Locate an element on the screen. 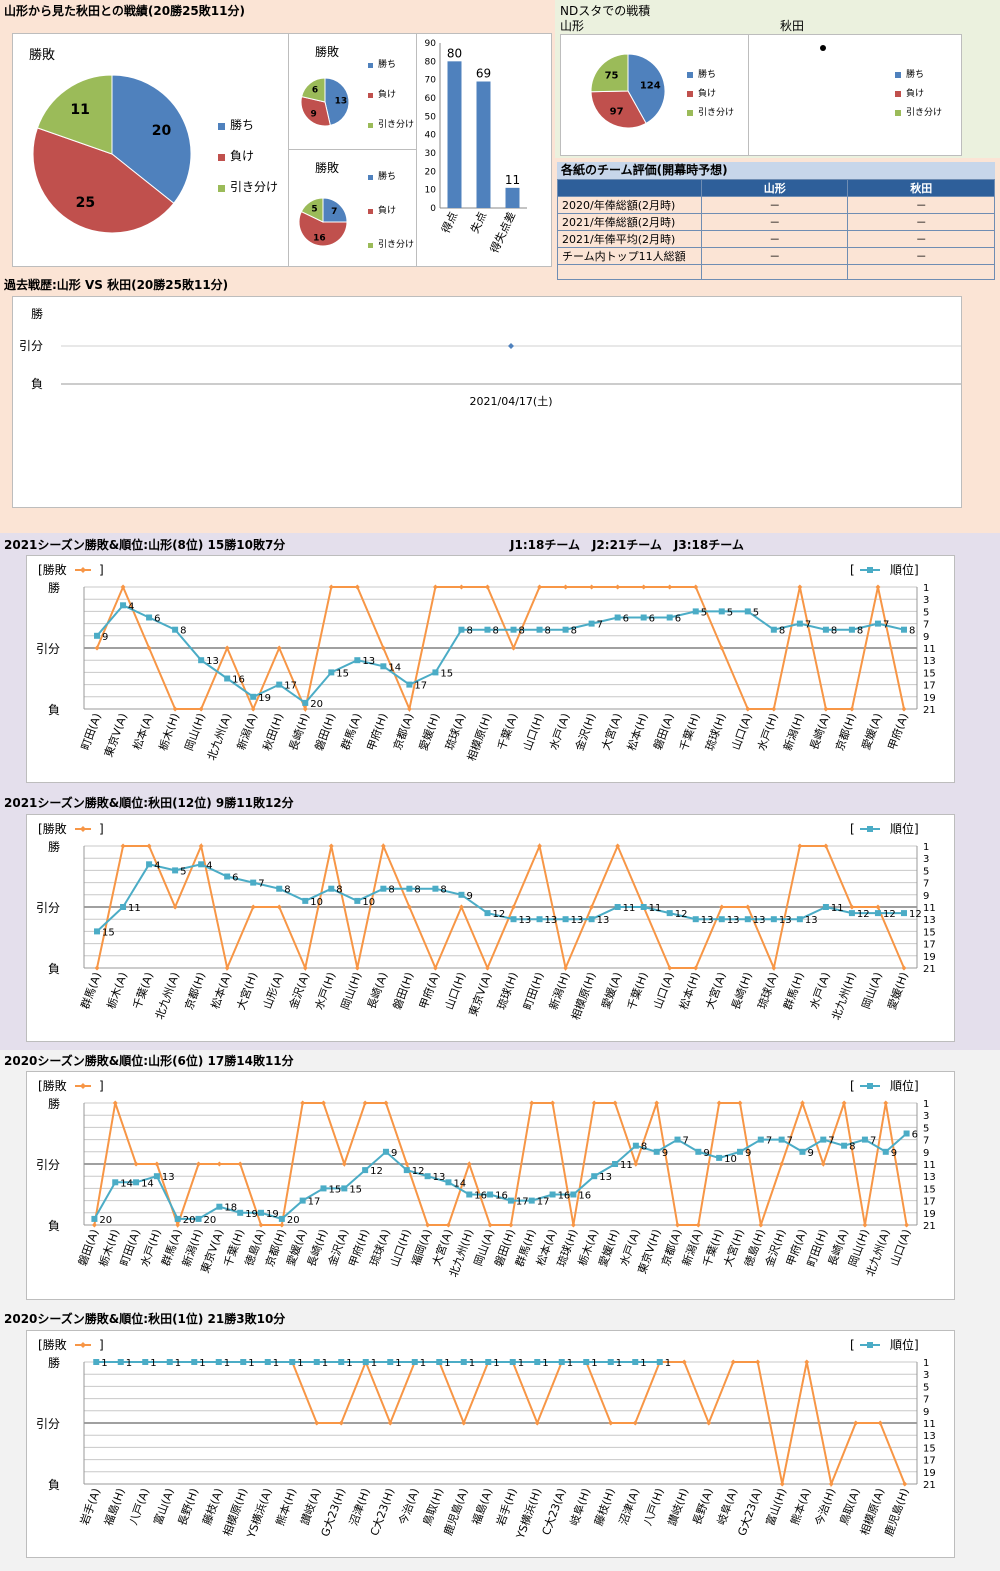 Image resolution: width=1000 pixels, height=1571 pixels. category-label: 沼津(A) is located at coordinates (629, 1506).